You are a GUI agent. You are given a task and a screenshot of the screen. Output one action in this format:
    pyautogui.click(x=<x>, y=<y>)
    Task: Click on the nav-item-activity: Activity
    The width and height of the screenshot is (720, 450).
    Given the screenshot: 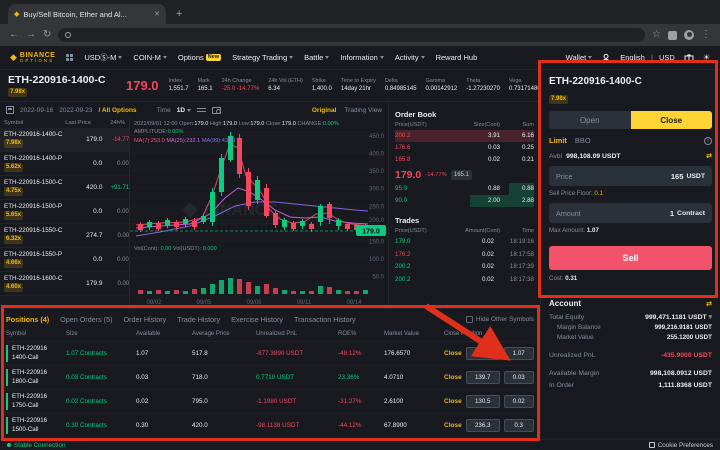 What is the action you would take?
    pyautogui.click(x=410, y=57)
    